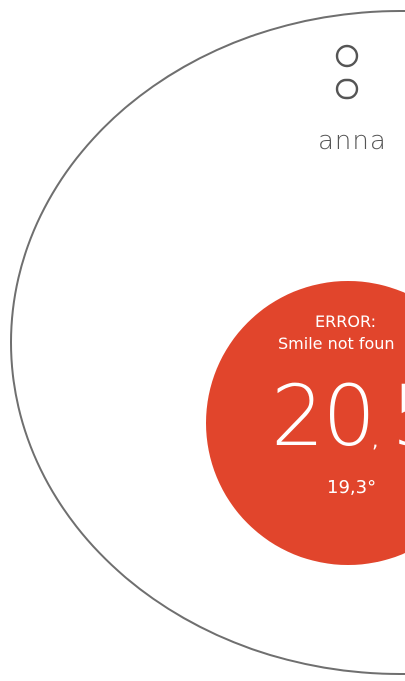  Describe the element at coordinates (352, 141) in the screenshot. I see `brand-name: anna` at that location.